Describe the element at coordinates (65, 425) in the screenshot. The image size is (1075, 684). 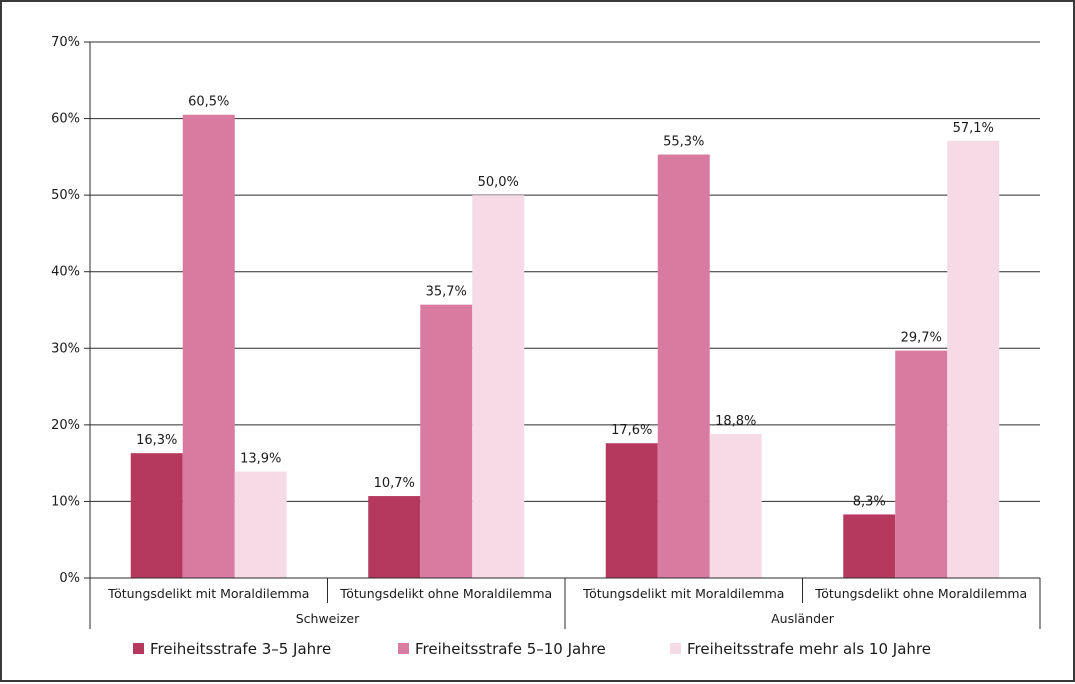
I see `y-tick-label: 20%` at that location.